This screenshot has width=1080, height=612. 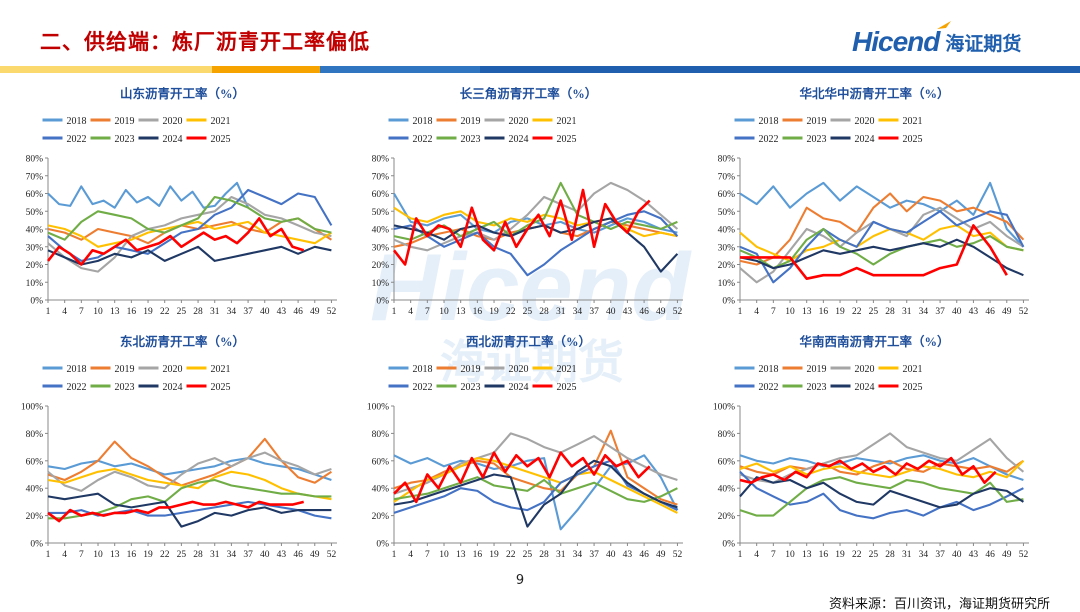 I want to click on page-title: 二、供给端：炼厂沥青开工率偏低, so click(x=205, y=42).